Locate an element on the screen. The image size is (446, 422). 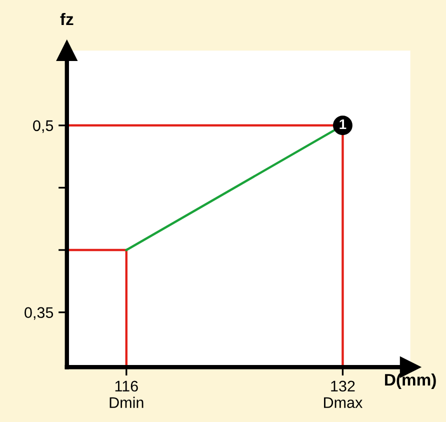
annotation: 1 is located at coordinates (343, 124).